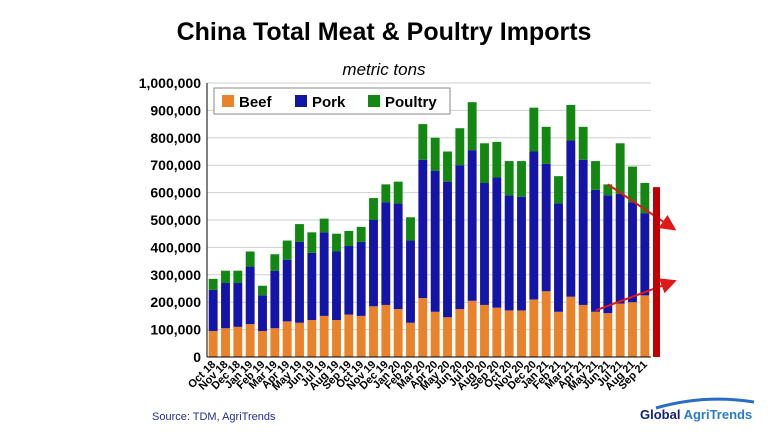 This screenshot has width=768, height=432. What do you see at coordinates (716, 414) in the screenshot?
I see `logo-word-agritrends: AgriTrends` at bounding box center [716, 414].